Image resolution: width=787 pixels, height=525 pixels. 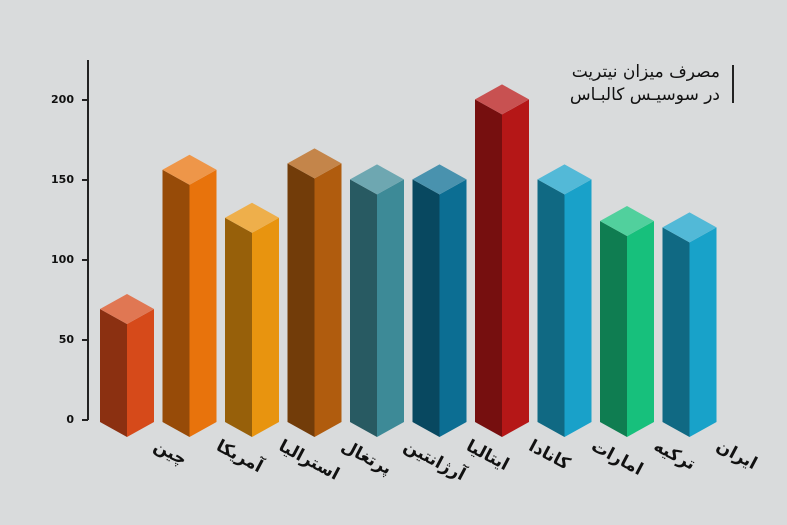 What do you see at coordinates (67, 339) in the screenshot?
I see `y-tick-label: 50` at bounding box center [67, 339].